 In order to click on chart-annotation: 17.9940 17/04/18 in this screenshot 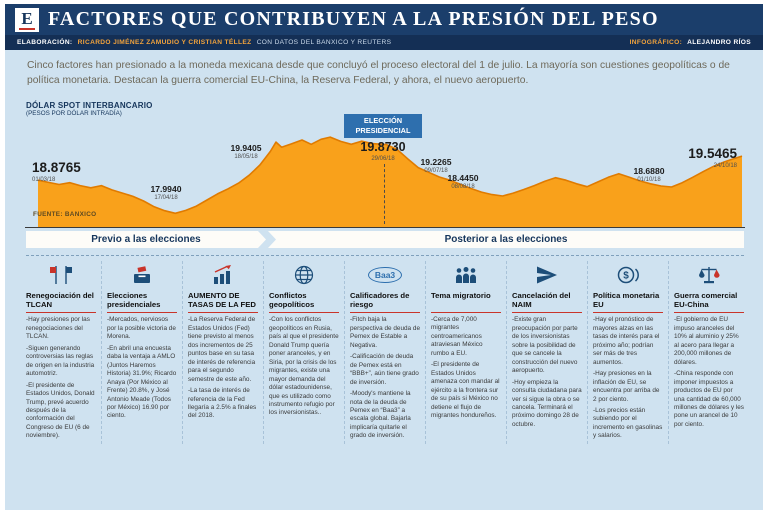, I will do `click(166, 192)`.